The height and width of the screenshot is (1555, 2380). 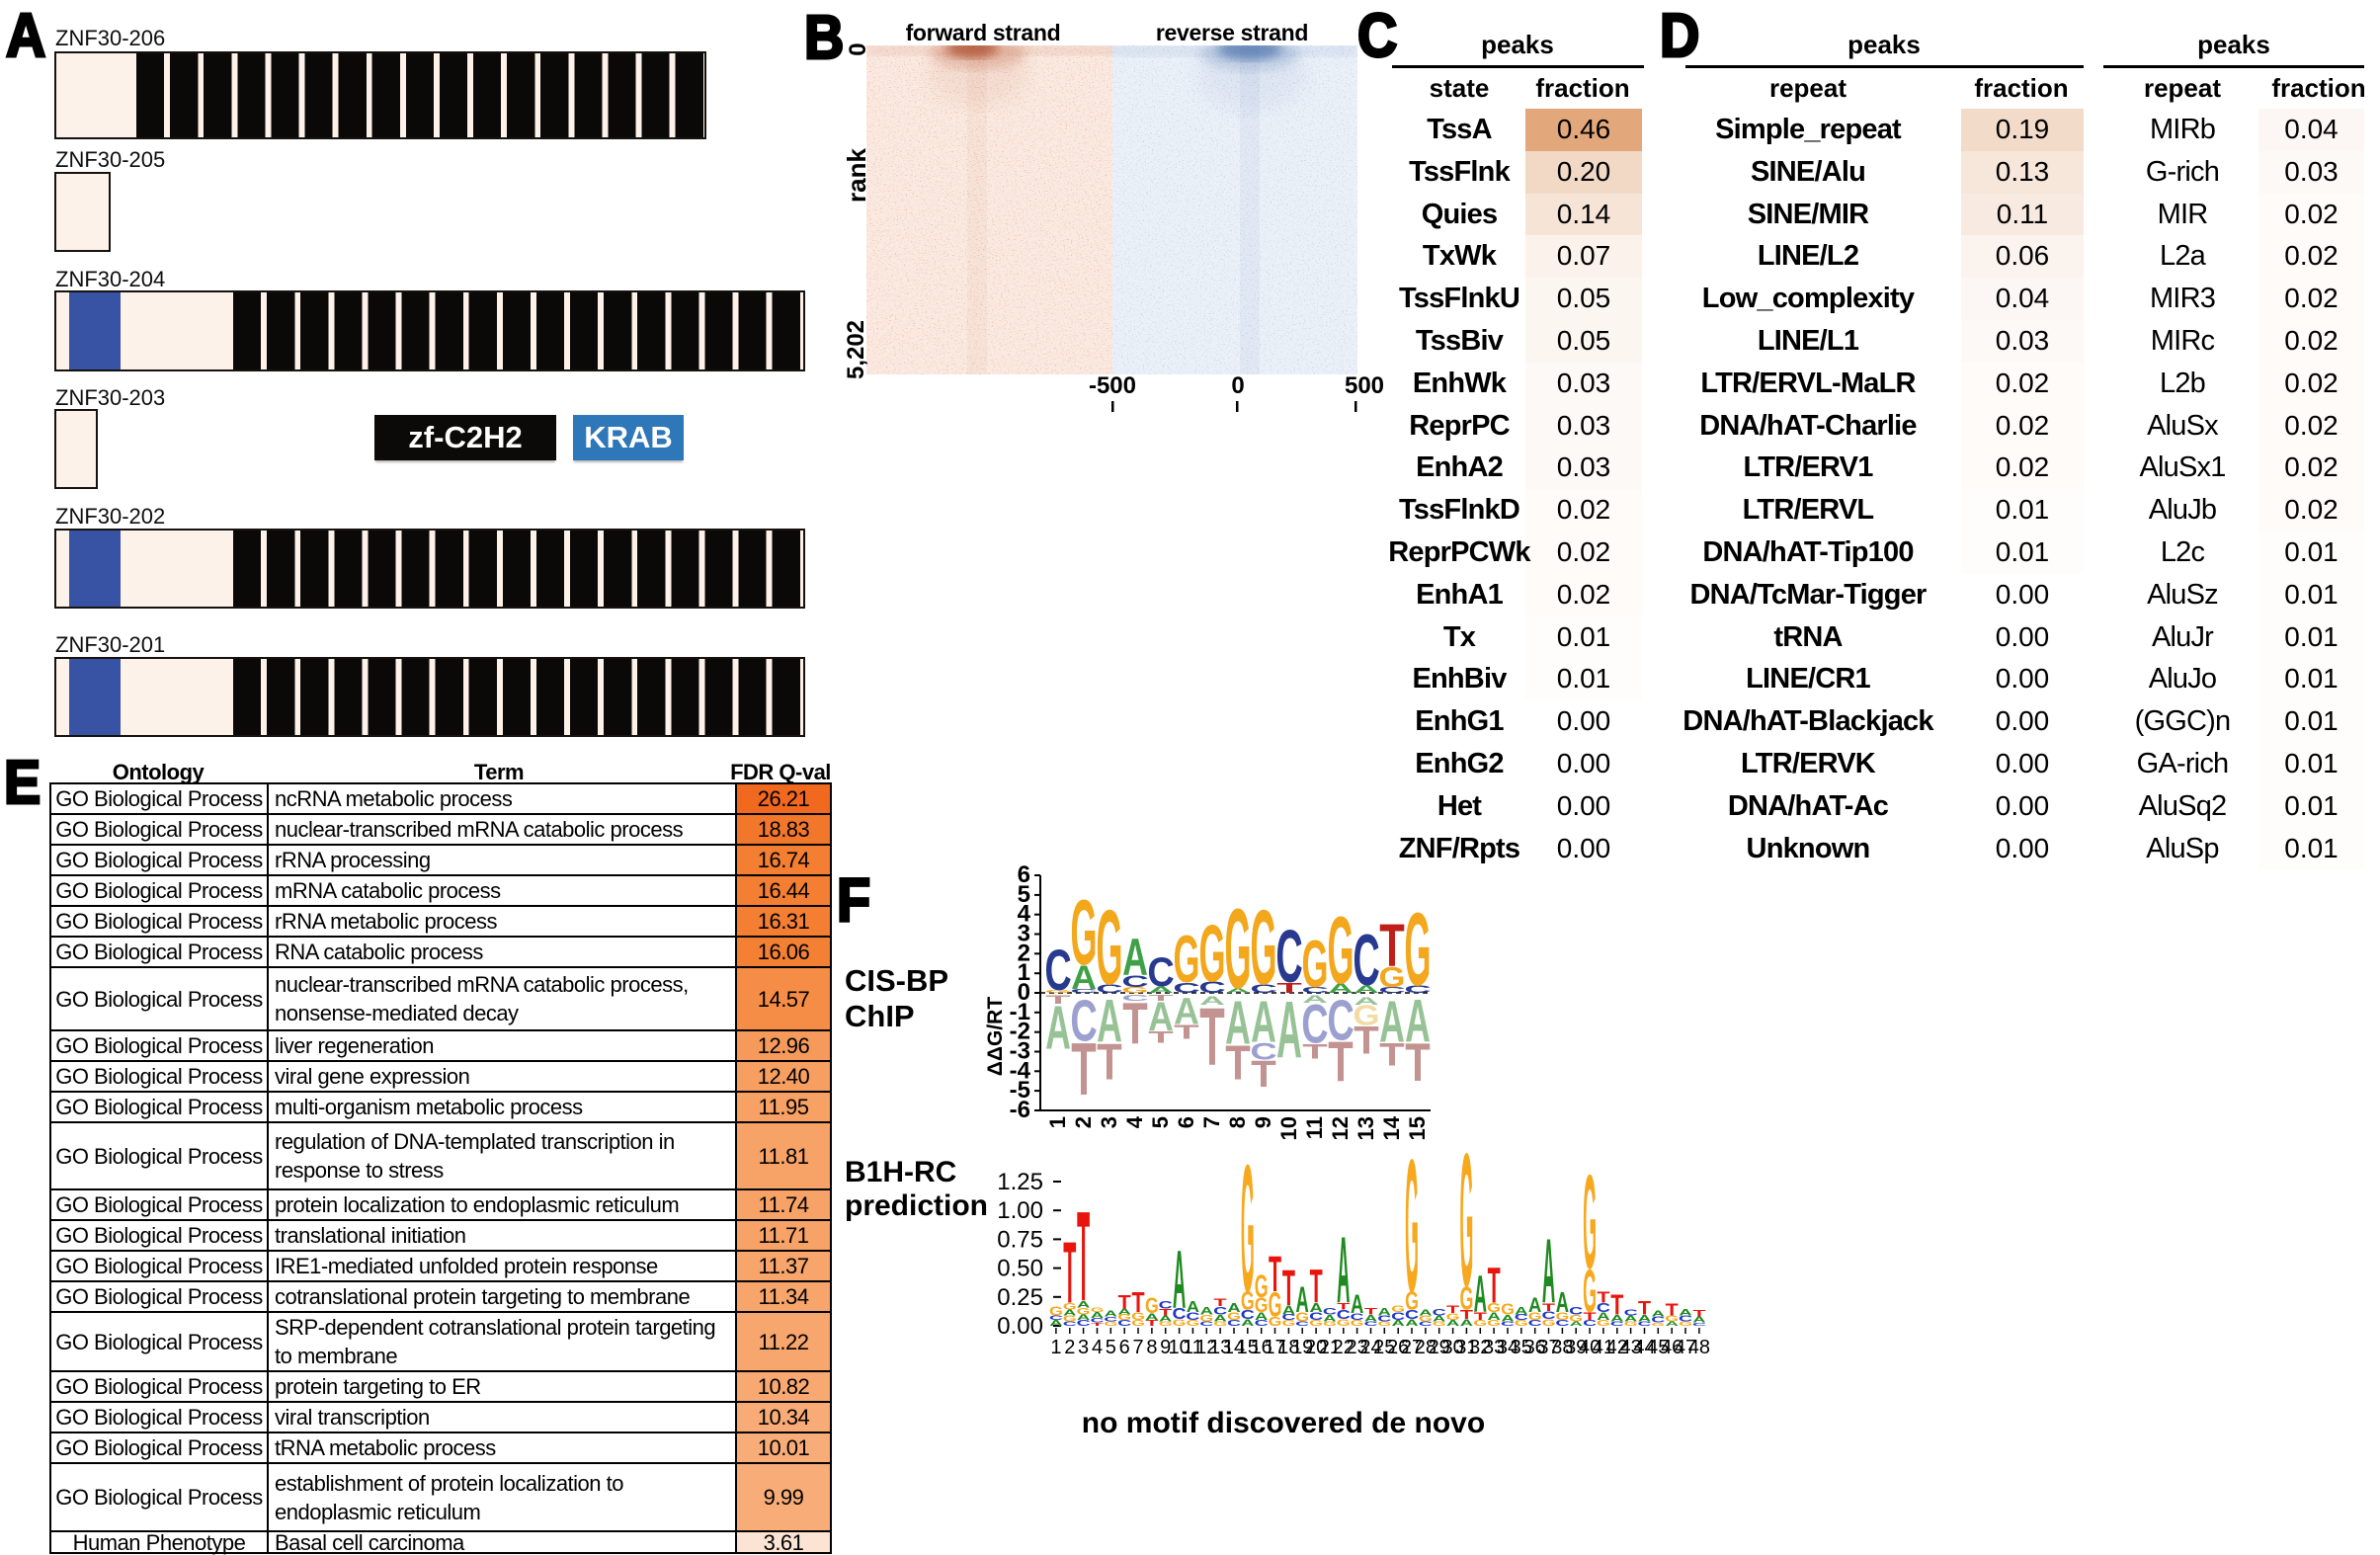 I want to click on svg-text: 4, so click(x=1097, y=1347).